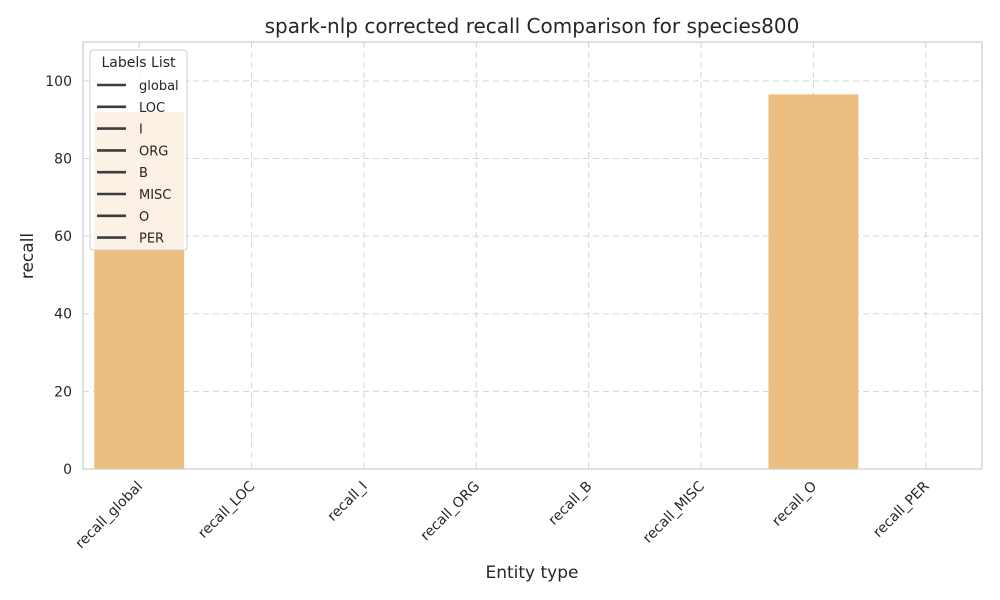 The image size is (1000, 600). Describe the element at coordinates (159, 86) in the screenshot. I see `legend-entry: global` at that location.